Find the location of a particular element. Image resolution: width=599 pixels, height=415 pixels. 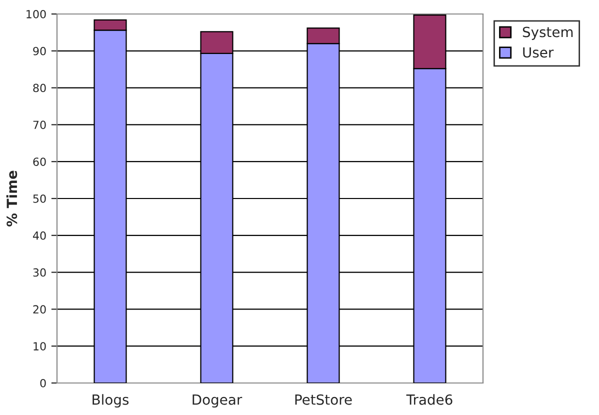

y-tick-label: 50 is located at coordinates (39, 198).